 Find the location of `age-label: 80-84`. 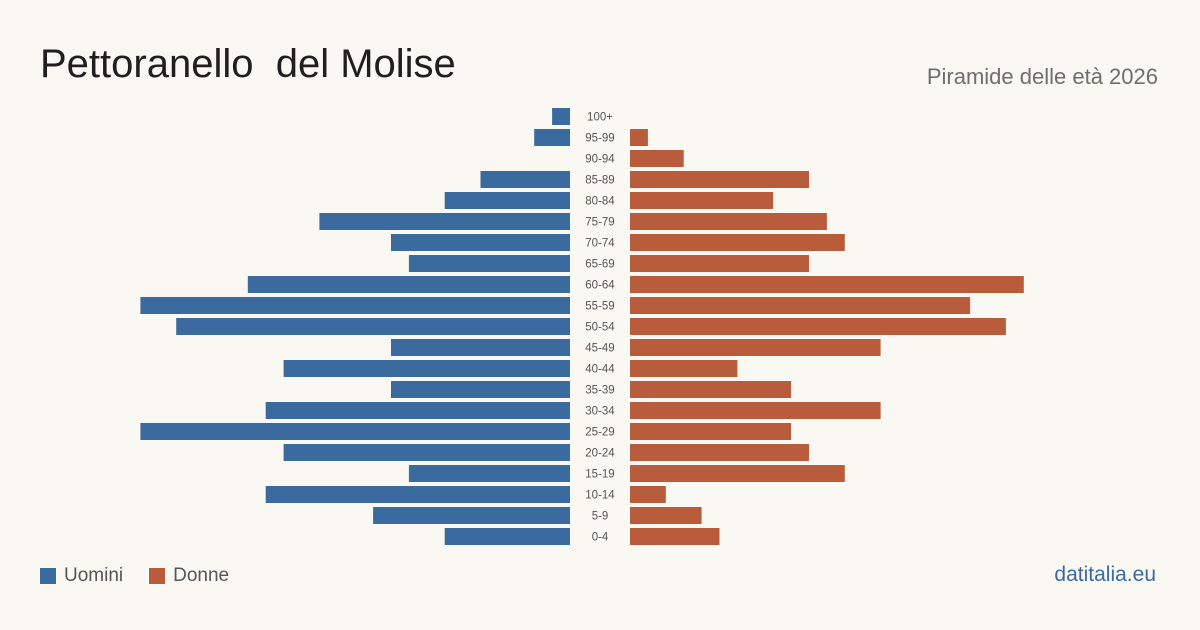

age-label: 80-84 is located at coordinates (600, 202).